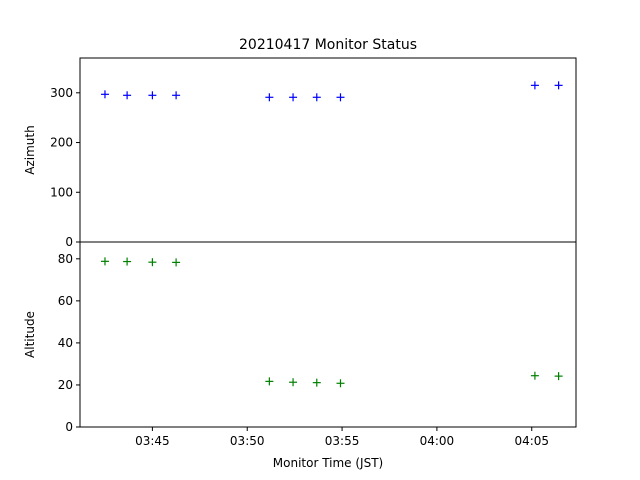 This screenshot has width=640, height=480. Describe the element at coordinates (328, 45) in the screenshot. I see `chart-title: 20210417 Monitor Status` at that location.